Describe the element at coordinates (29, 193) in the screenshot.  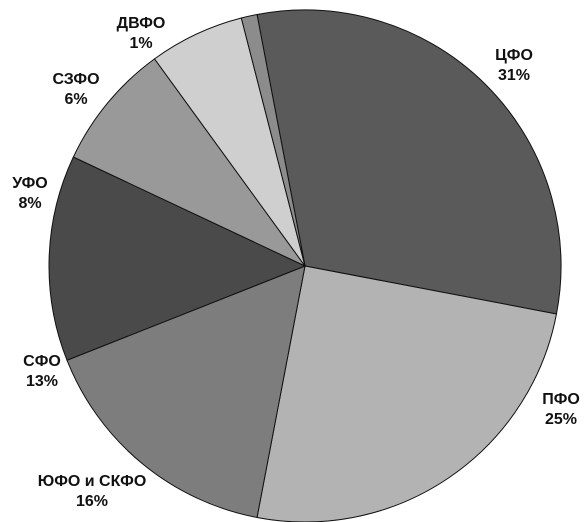
I see `slice-label-5: УФО 8%` at that location.